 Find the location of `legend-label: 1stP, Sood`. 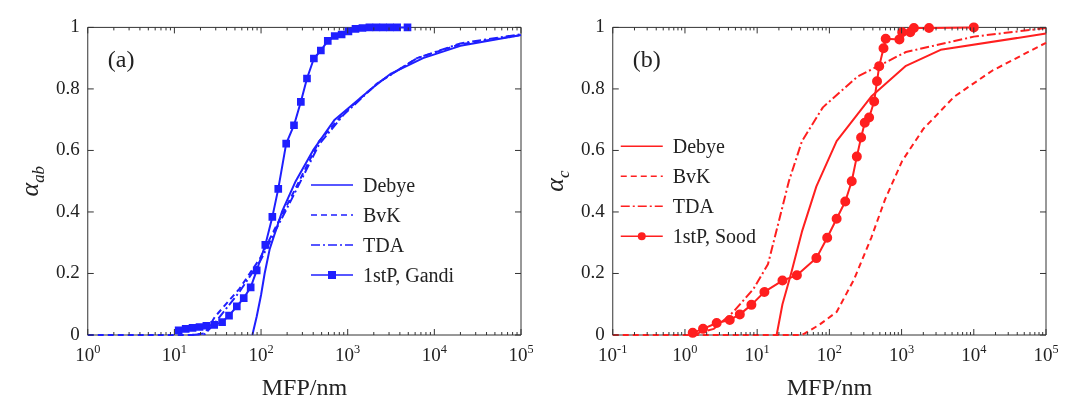

legend-label: 1stP, Sood is located at coordinates (714, 236).